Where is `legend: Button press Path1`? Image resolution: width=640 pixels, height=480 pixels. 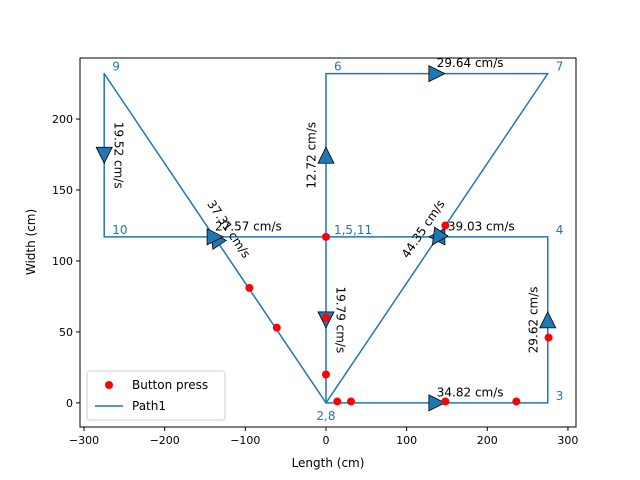
legend: Button press Path1 is located at coordinates (156, 395).